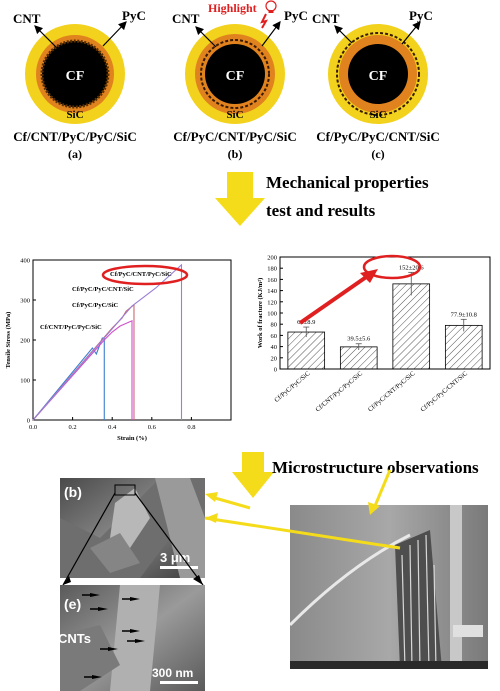  I want to click on stress-strain-ytick-label: 0, so click(28, 421).